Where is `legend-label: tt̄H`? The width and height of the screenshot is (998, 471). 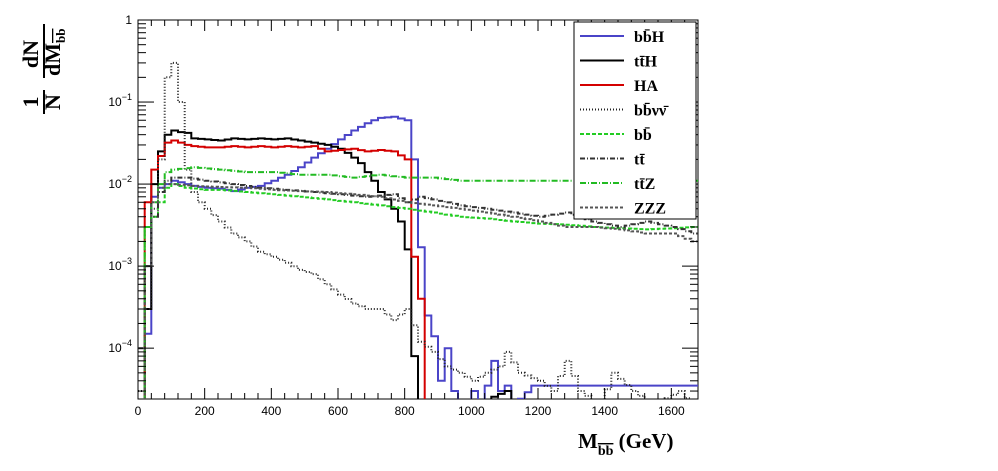 legend-label: tt̄H is located at coordinates (646, 61).